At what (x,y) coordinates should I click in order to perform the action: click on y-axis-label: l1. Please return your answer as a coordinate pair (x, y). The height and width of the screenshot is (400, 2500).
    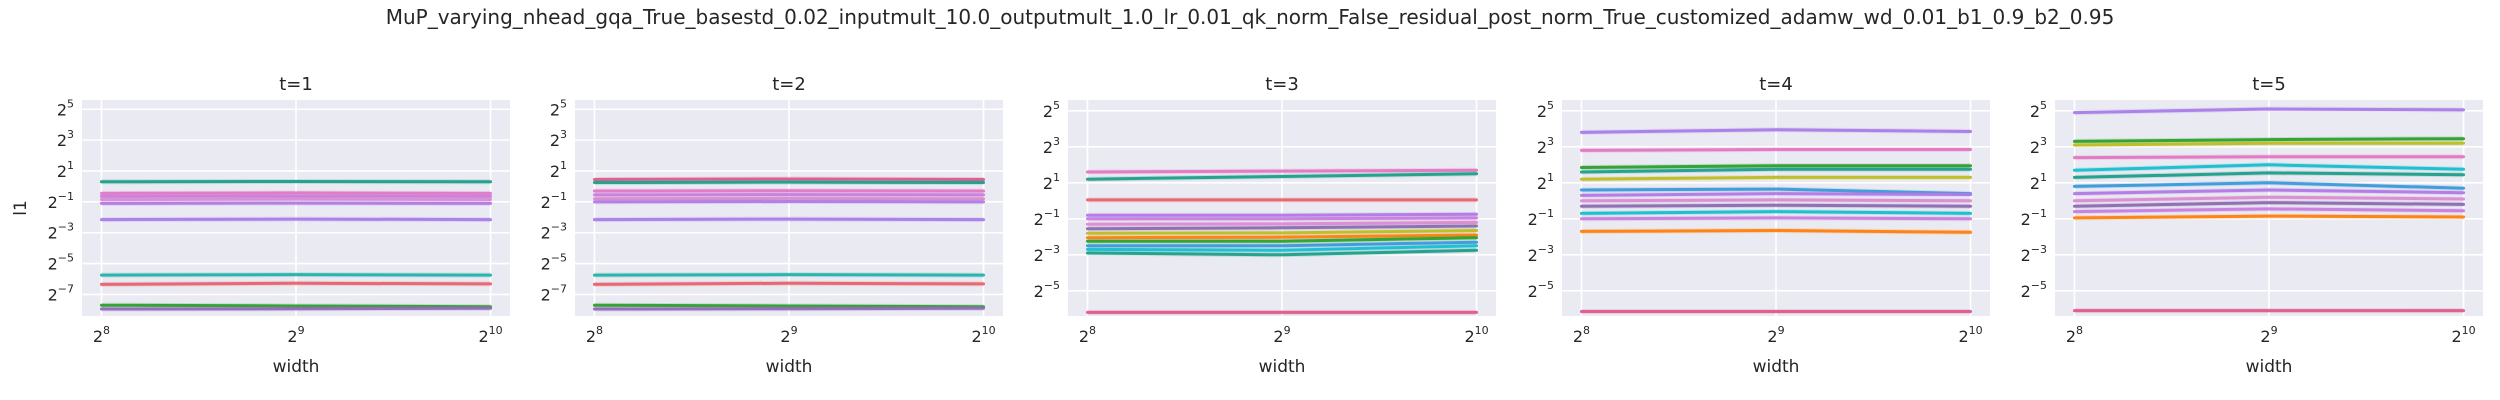
    Looking at the image, I should click on (21, 208).